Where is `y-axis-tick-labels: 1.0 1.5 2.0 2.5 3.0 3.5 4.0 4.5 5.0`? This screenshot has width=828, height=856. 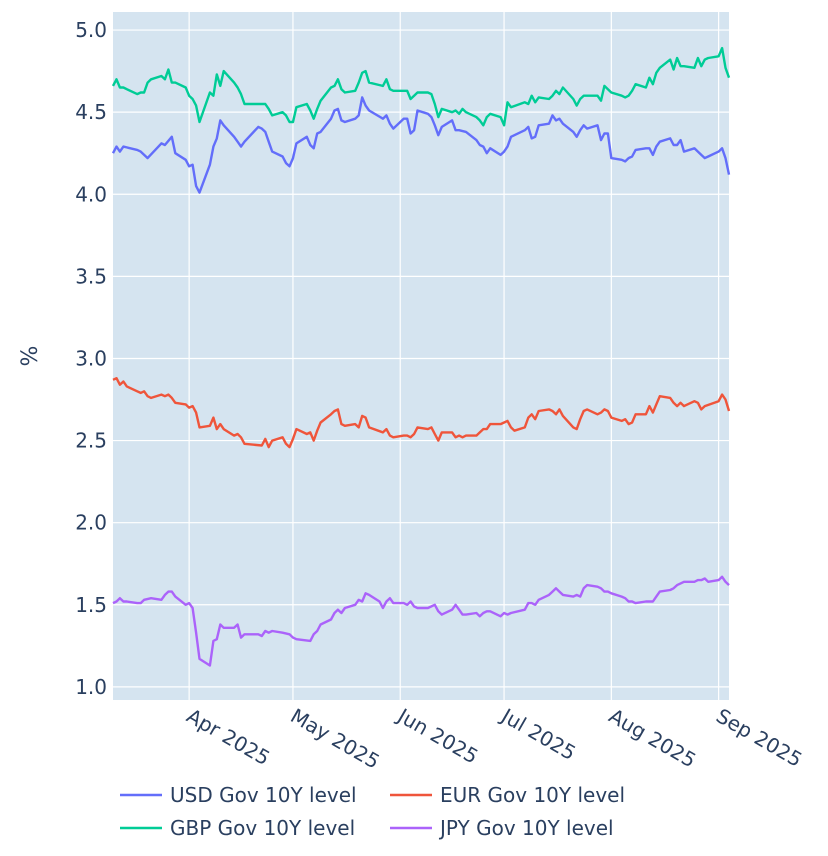
y-axis-tick-labels: 1.0 1.5 2.0 2.5 3.0 3.5 4.0 4.5 5.0 is located at coordinates (91, 358).